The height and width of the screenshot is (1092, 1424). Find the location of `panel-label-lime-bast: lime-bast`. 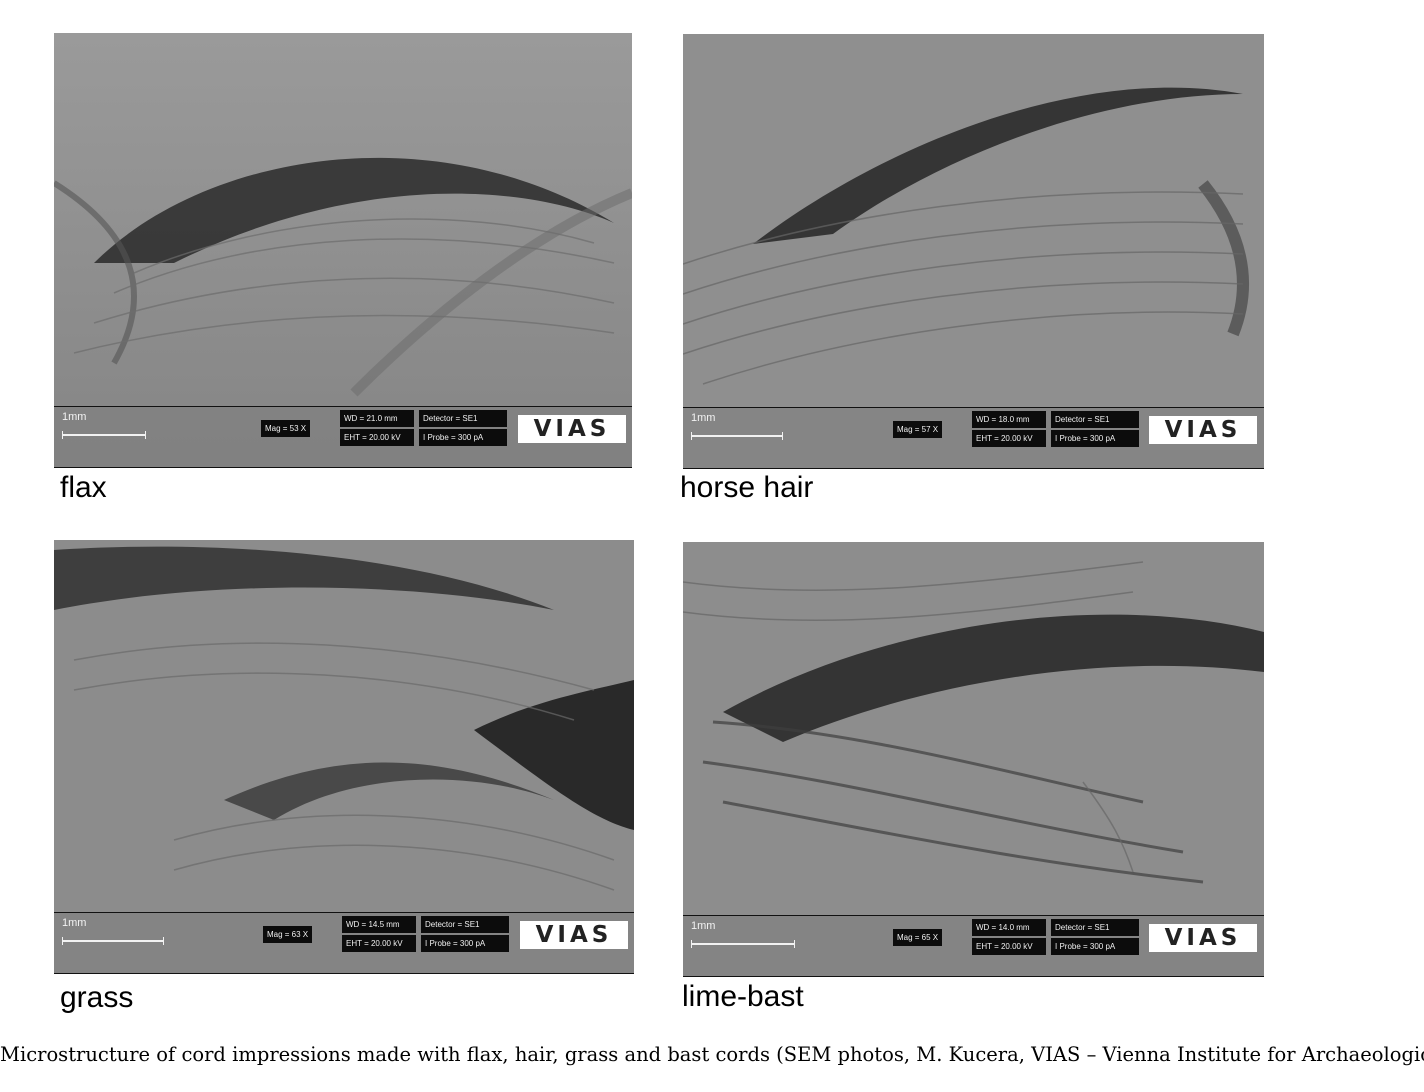

panel-label-lime-bast: lime-bast is located at coordinates (743, 996).